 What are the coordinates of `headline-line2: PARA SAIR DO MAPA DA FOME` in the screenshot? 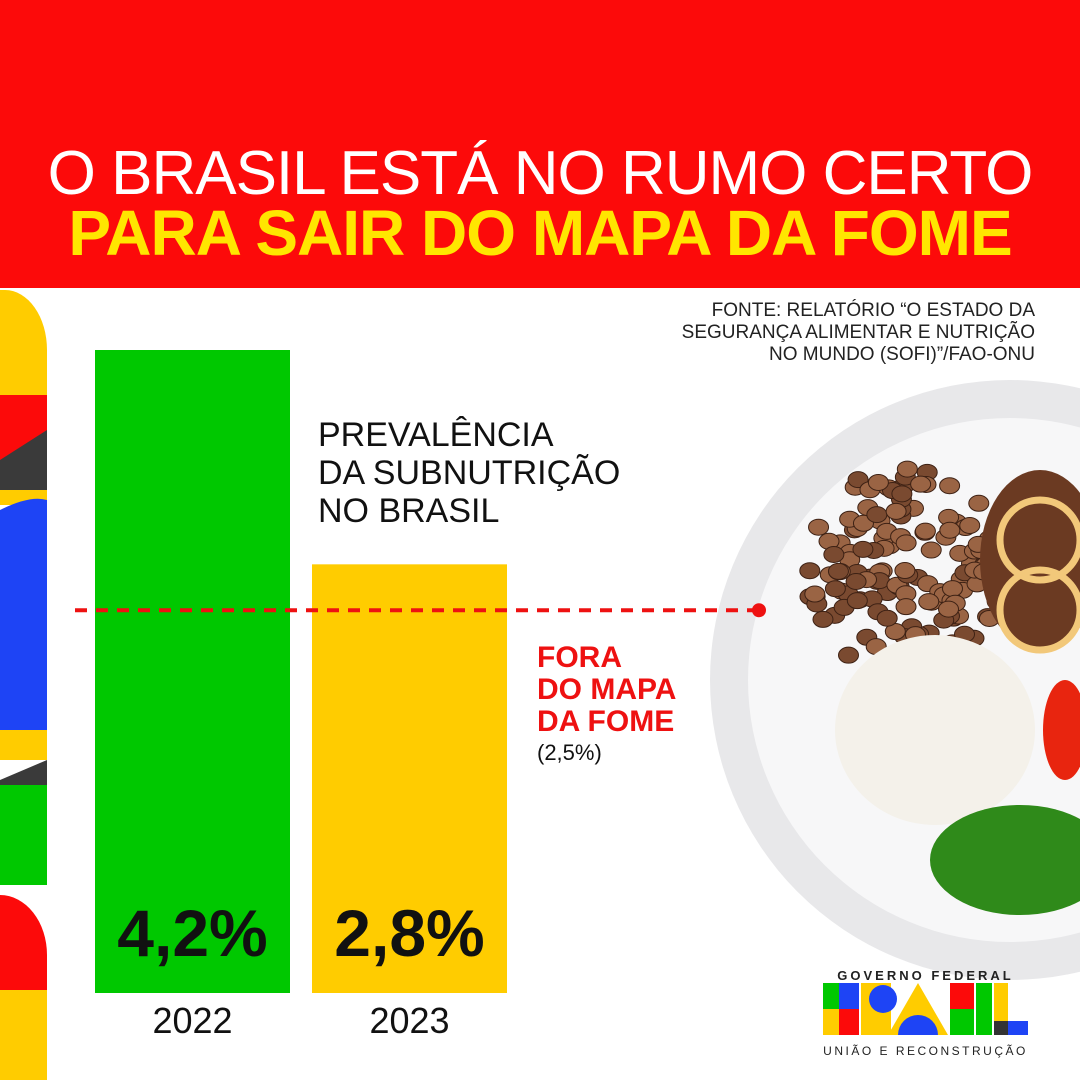 It's located at (540, 233).